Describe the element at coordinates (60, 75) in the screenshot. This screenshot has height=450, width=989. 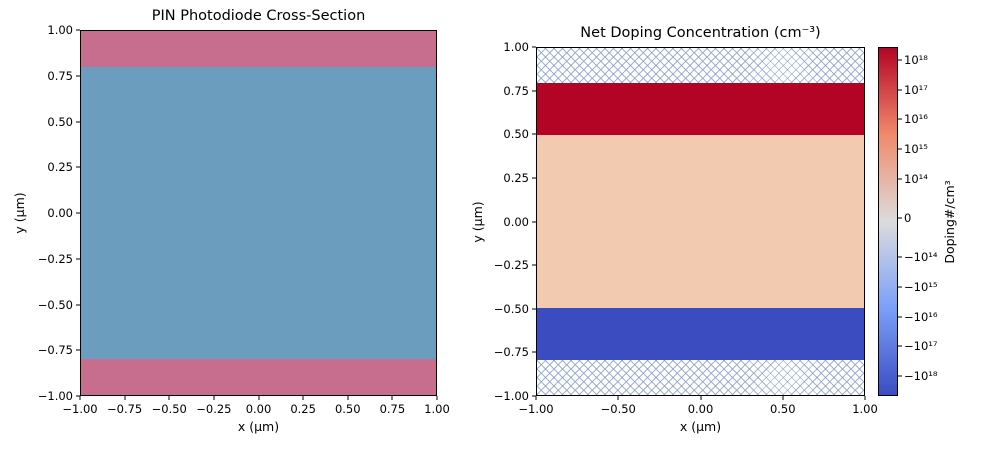
I see `y-tick-label: 0.75` at that location.